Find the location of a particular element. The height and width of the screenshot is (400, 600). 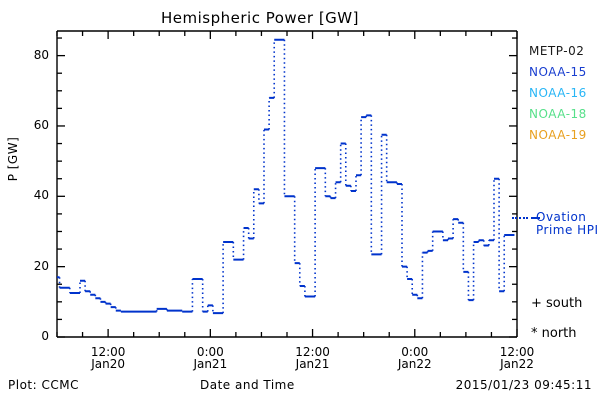

y-tick-label: 0 is located at coordinates (45, 336).